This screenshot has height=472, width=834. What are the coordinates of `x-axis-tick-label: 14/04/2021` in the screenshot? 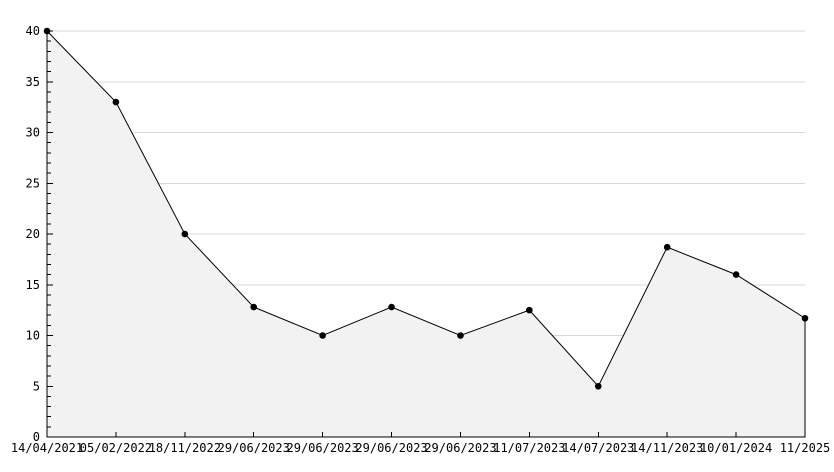 It's located at (47, 448).